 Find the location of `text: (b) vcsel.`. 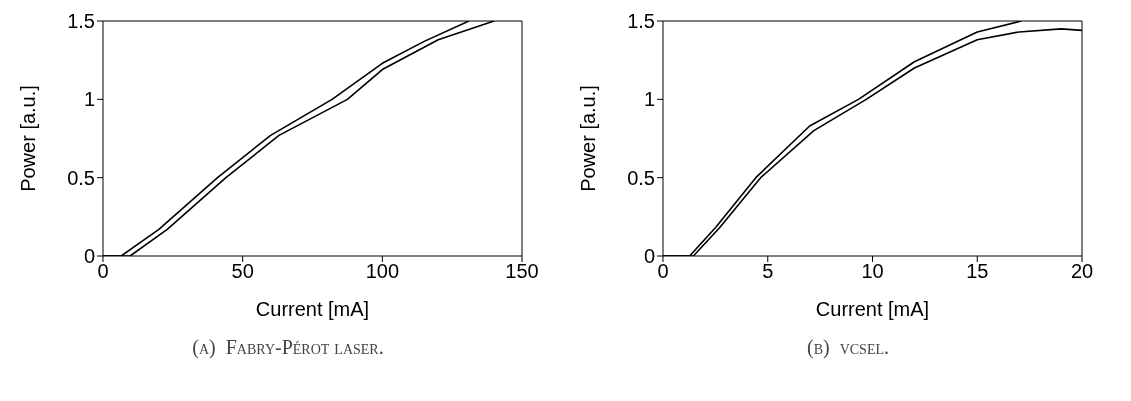

text: (b) vcsel. is located at coordinates (848, 347).